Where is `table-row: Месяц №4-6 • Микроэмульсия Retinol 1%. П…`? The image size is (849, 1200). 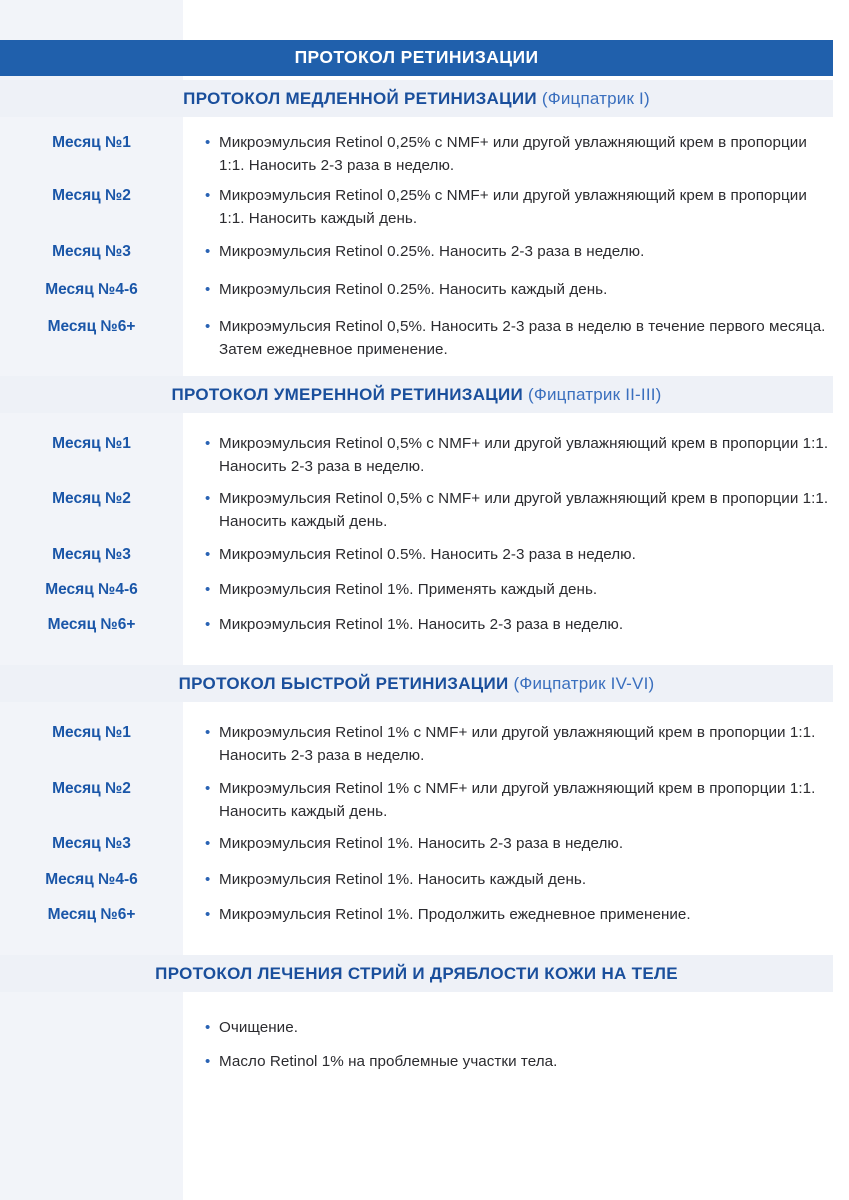
table-row: Месяц №4-6 • Микроэмульсия Retinol 1%. П… is located at coordinates (416, 589).